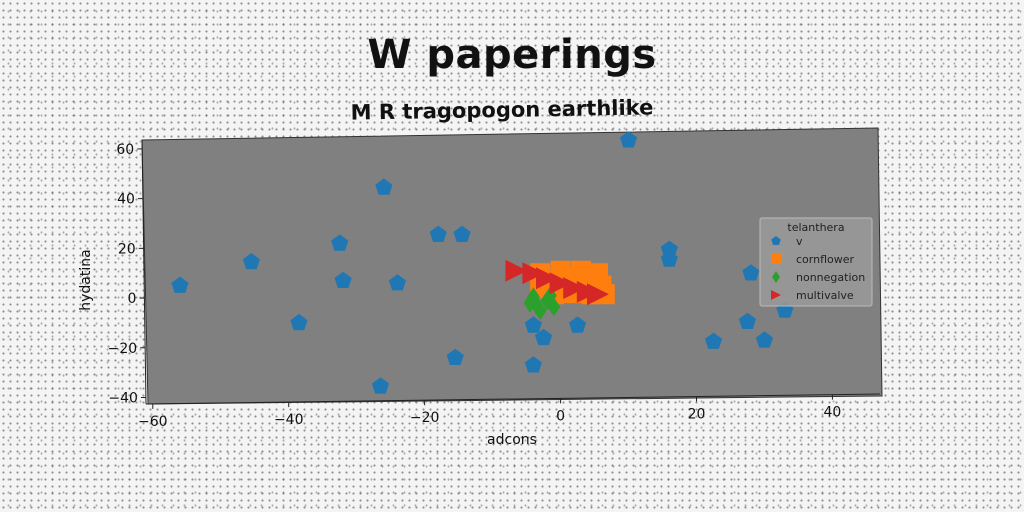 The height and width of the screenshot is (512, 1024). What do you see at coordinates (825, 259) in the screenshot?
I see `legend-label-cornflower: cornflower` at bounding box center [825, 259].